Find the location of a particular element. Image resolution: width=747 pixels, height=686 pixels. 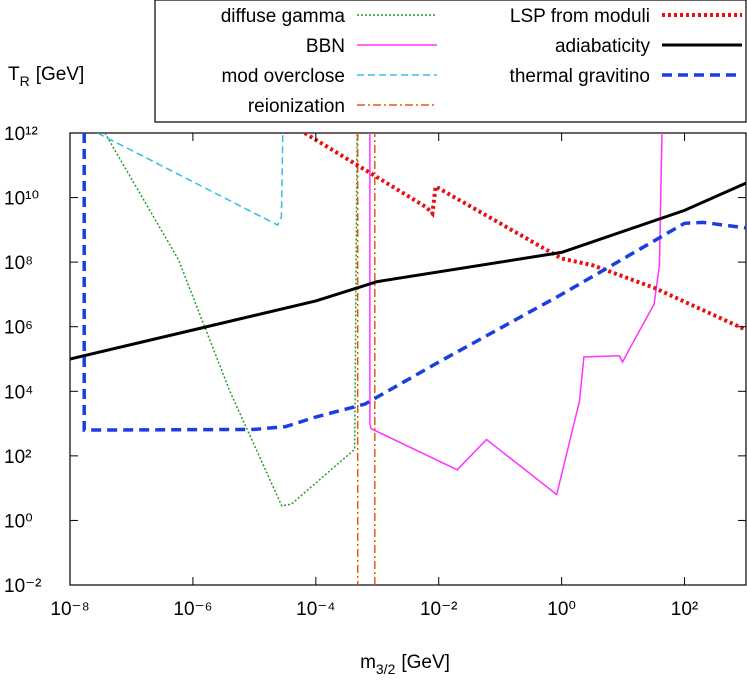

x-axis-label: m3/2 [GeV] is located at coordinates (405, 664).